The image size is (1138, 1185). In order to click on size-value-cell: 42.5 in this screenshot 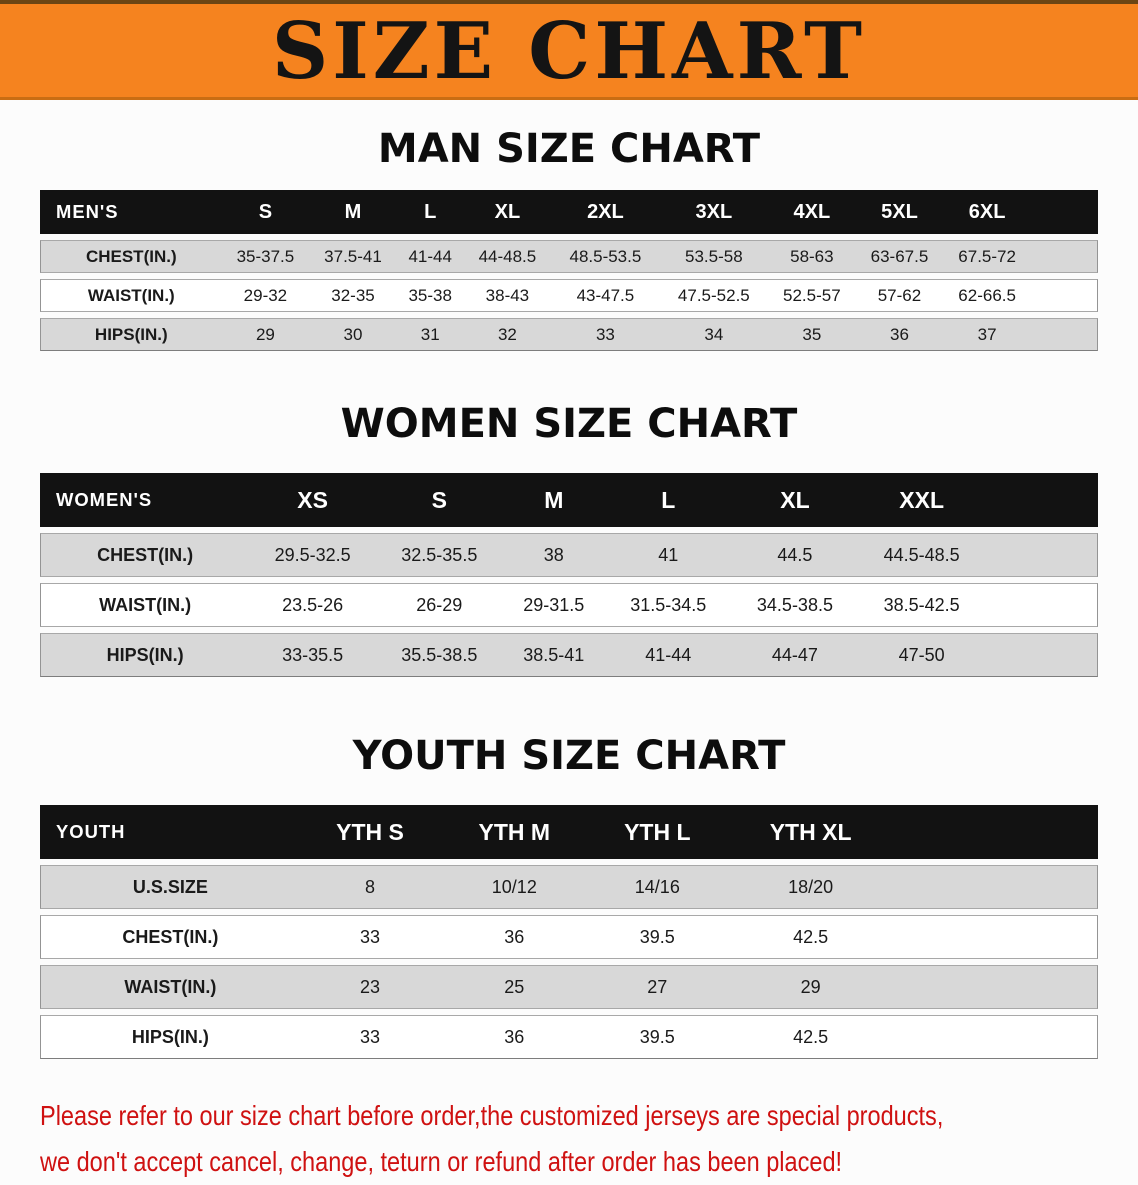, I will do `click(810, 937)`.